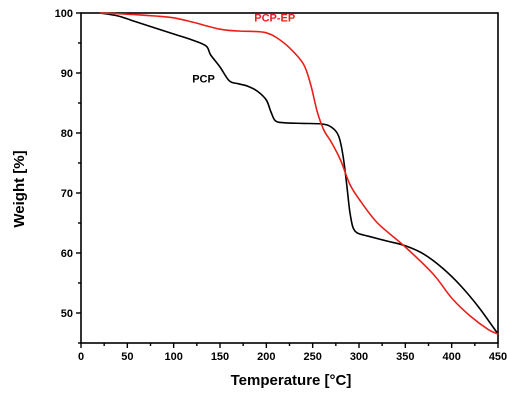  Describe the element at coordinates (203, 80) in the screenshot. I see `series-label-pcp: PCP` at that location.